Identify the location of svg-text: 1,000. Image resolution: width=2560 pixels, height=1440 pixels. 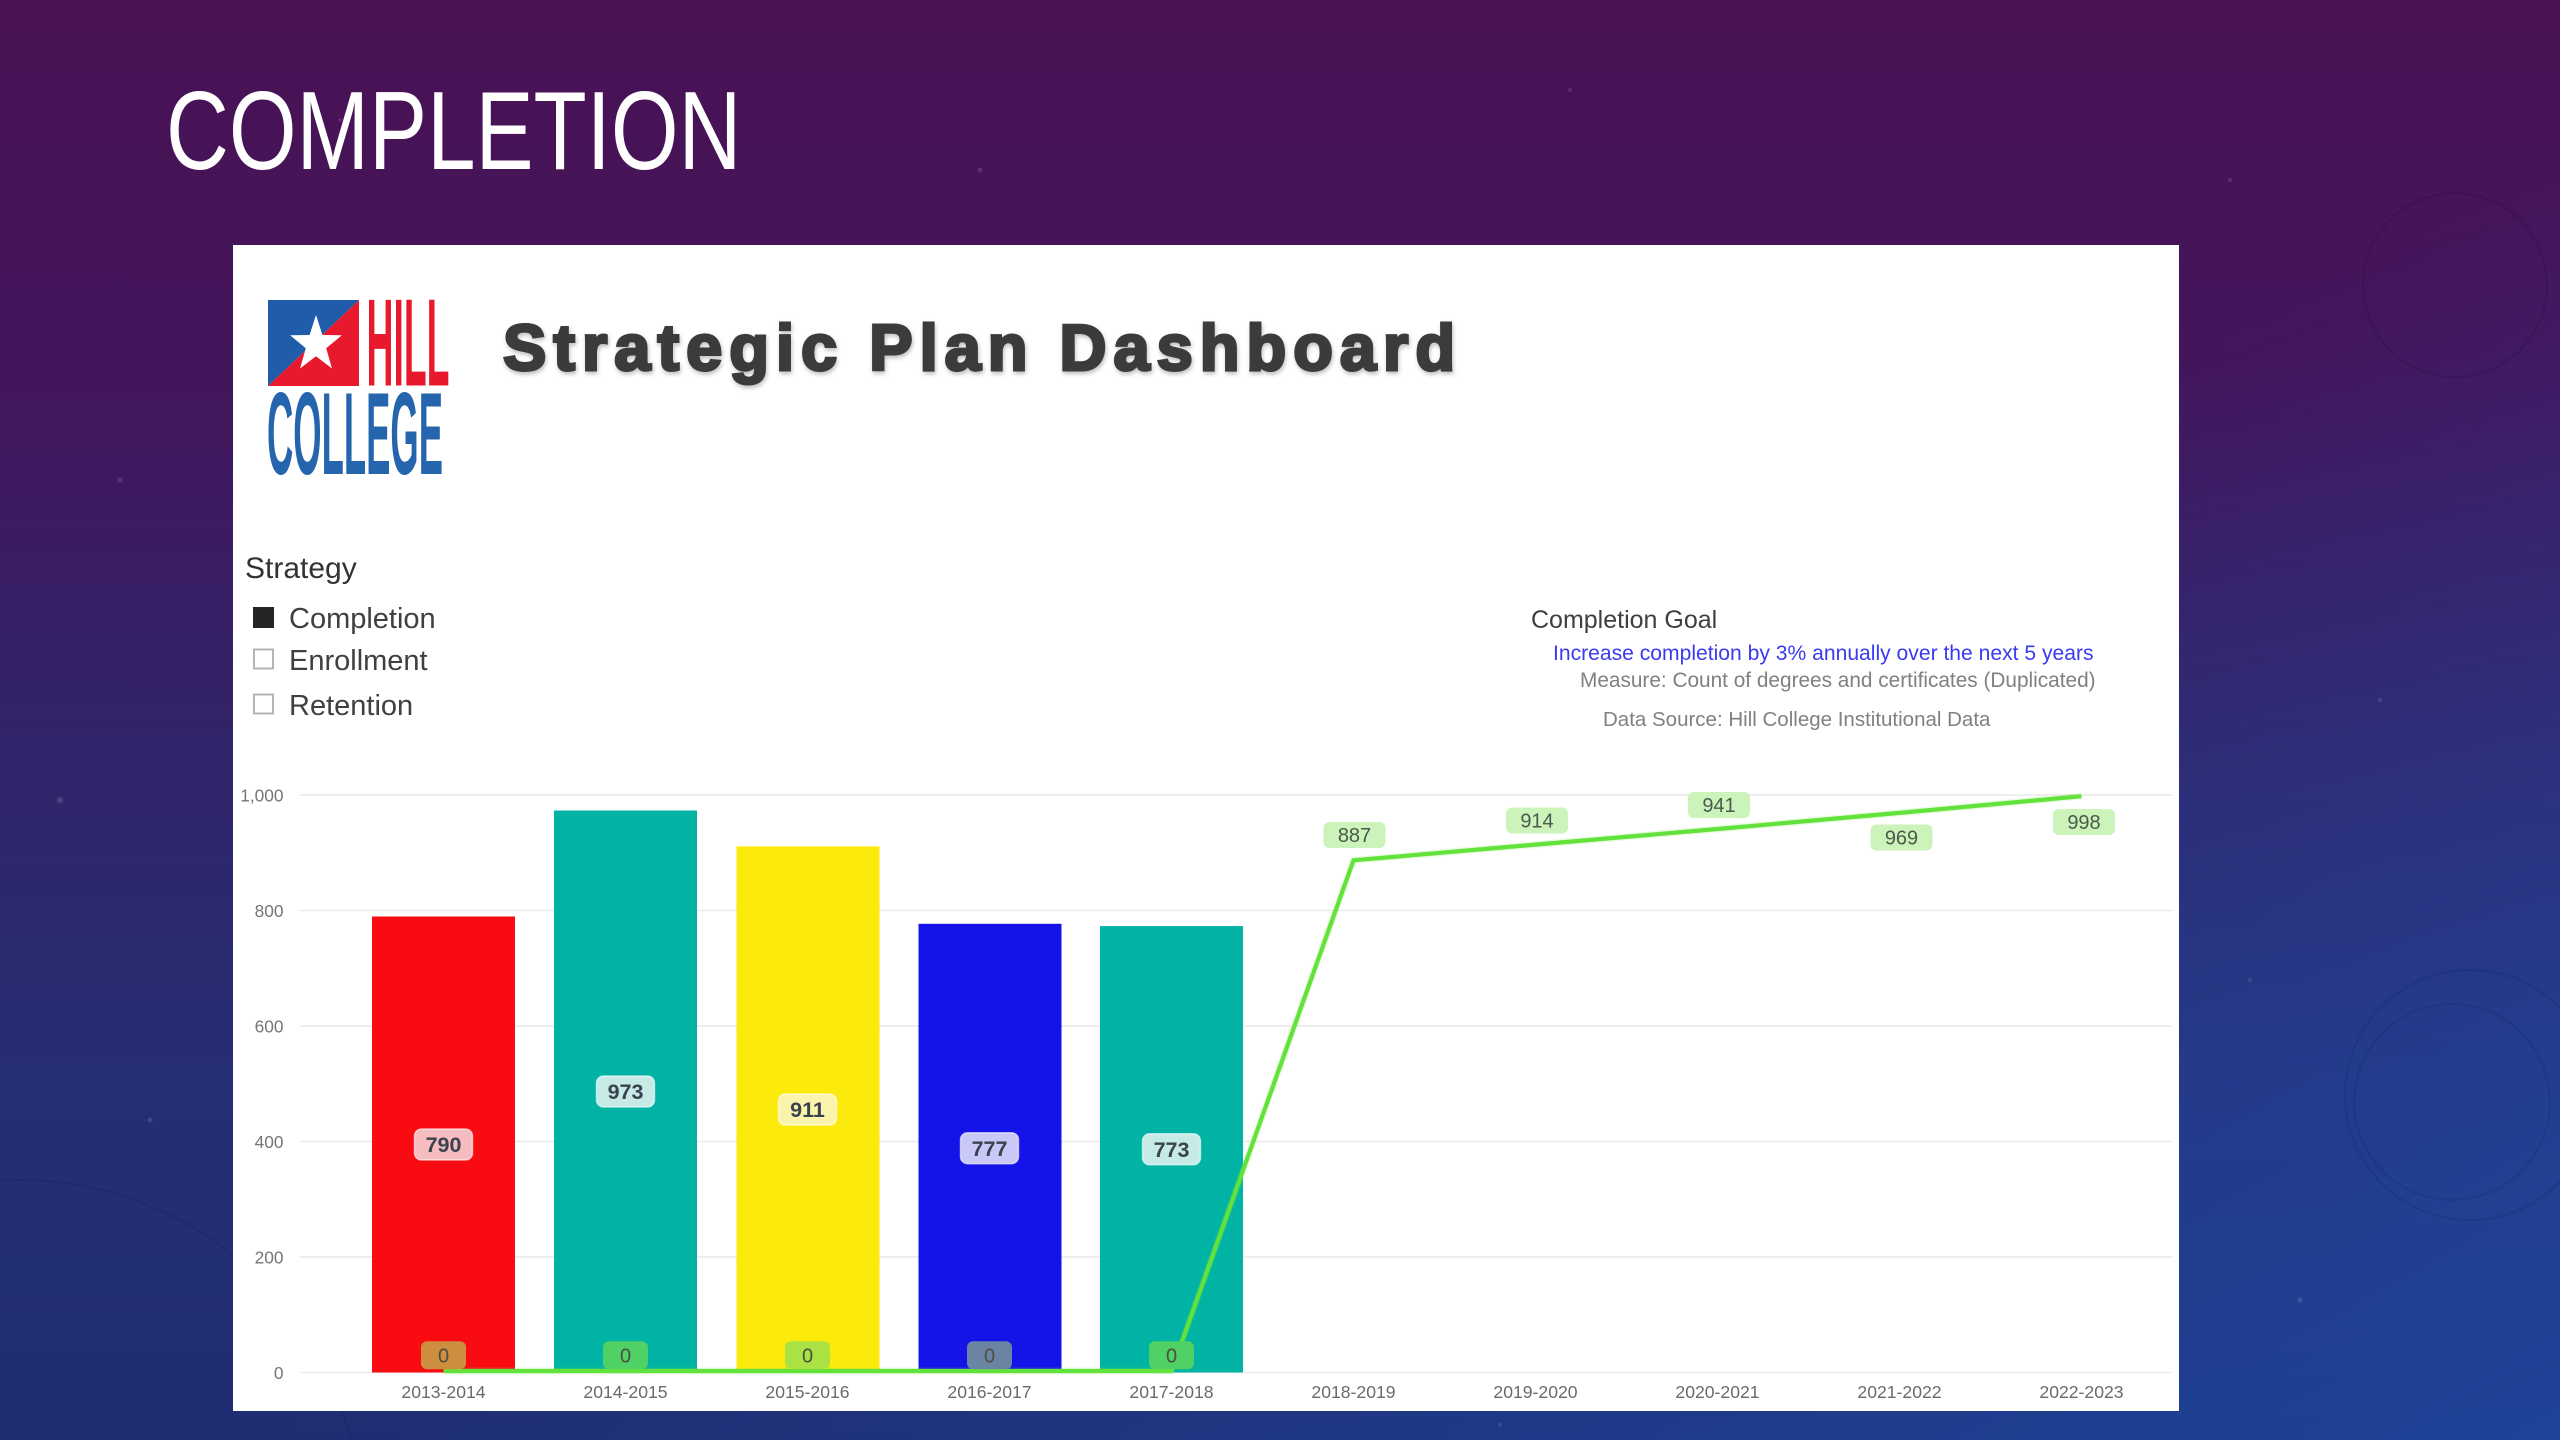
(261, 795).